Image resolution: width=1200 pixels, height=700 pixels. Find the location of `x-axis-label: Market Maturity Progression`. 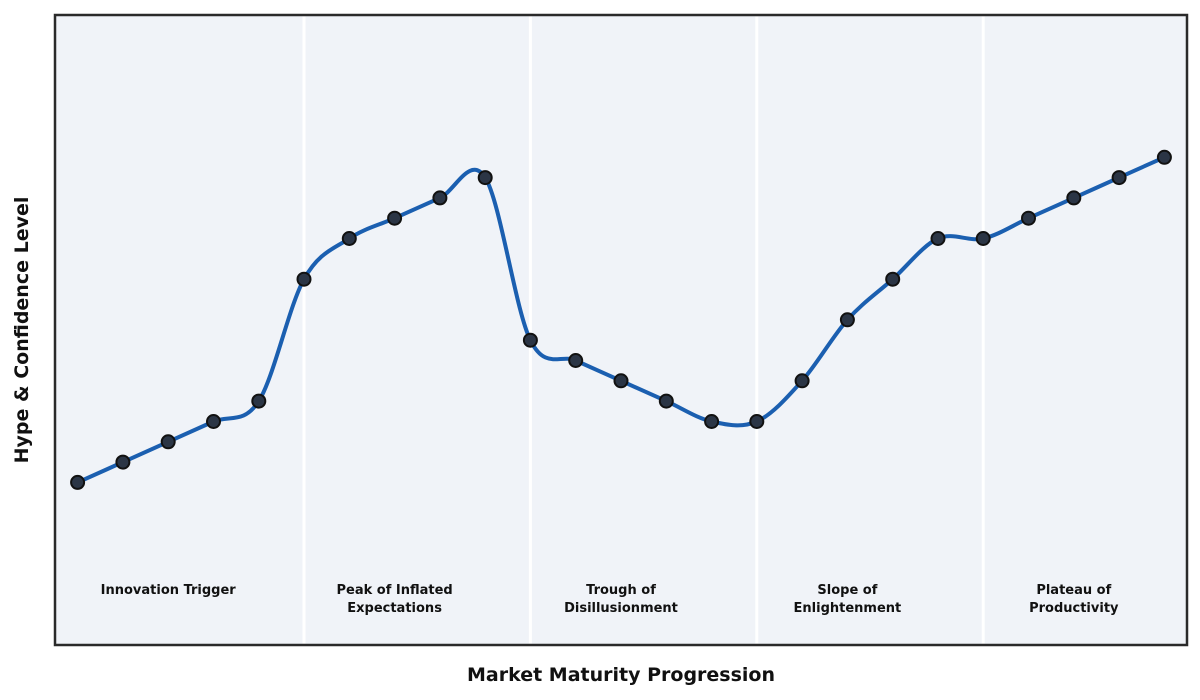

x-axis-label: Market Maturity Progression is located at coordinates (621, 675).